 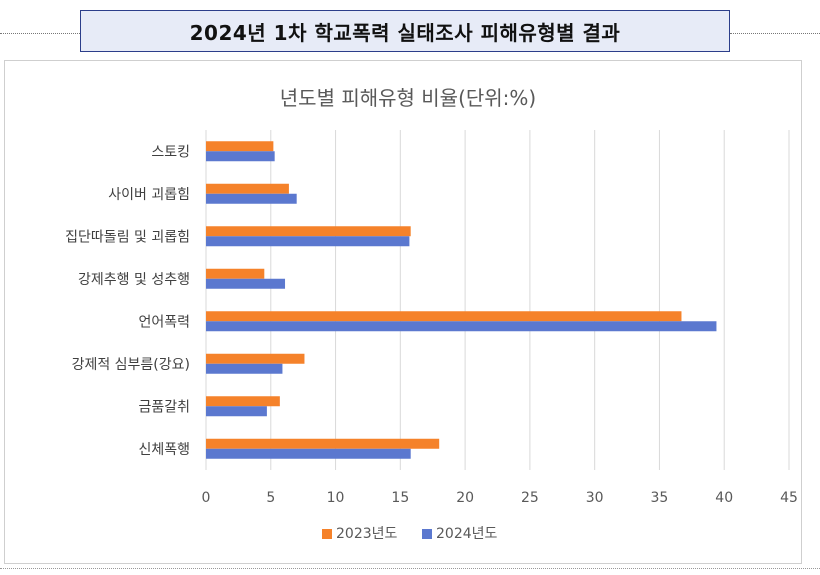 I want to click on x-tick-label: 15, so click(x=400, y=498).